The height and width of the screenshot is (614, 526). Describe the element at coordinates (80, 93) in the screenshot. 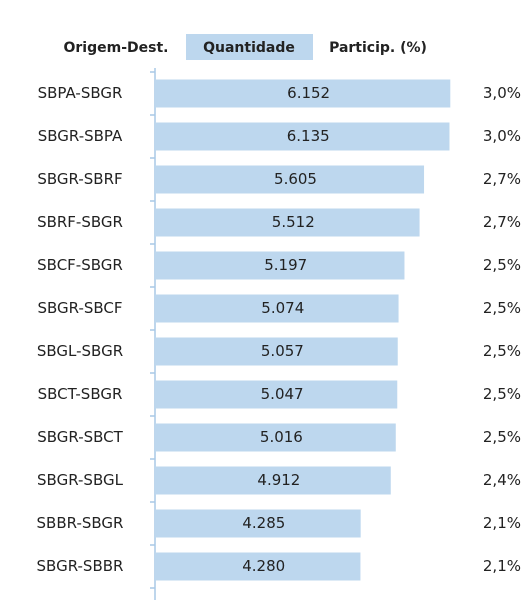

I see `category-label: SBPA-SBGR` at that location.